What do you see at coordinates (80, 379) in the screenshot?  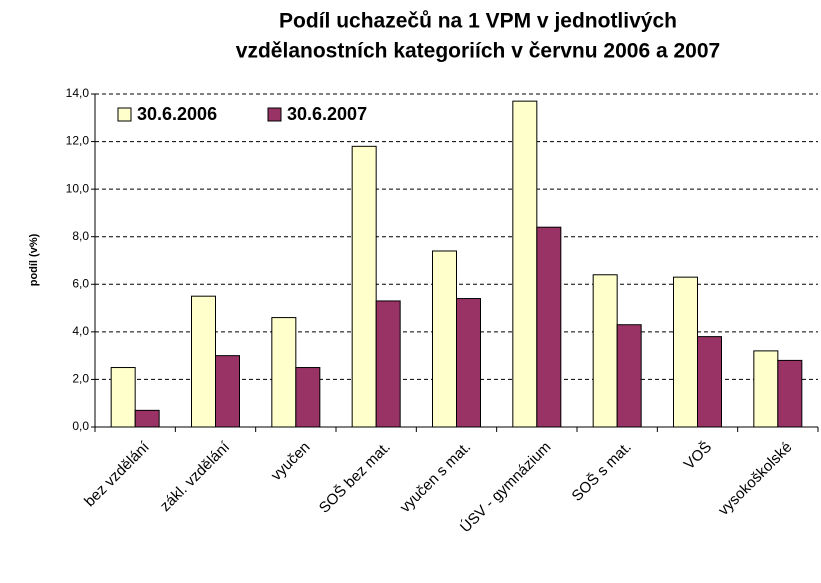 I see `y-tick-label: 2,0` at bounding box center [80, 379].